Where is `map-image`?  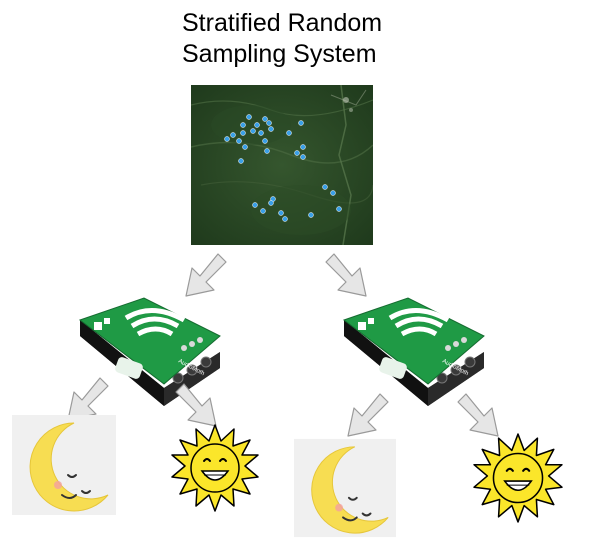 map-image is located at coordinates (282, 165).